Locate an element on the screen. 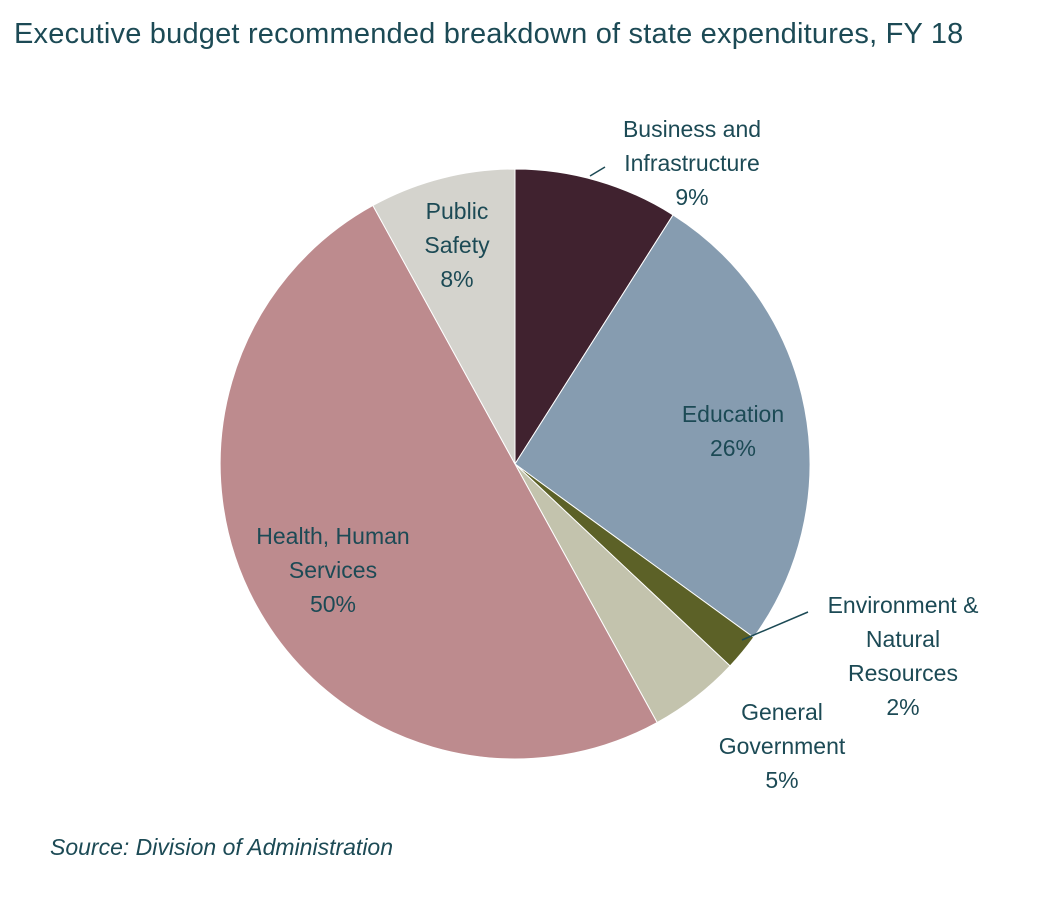  slice-category-label: General is located at coordinates (782, 712).